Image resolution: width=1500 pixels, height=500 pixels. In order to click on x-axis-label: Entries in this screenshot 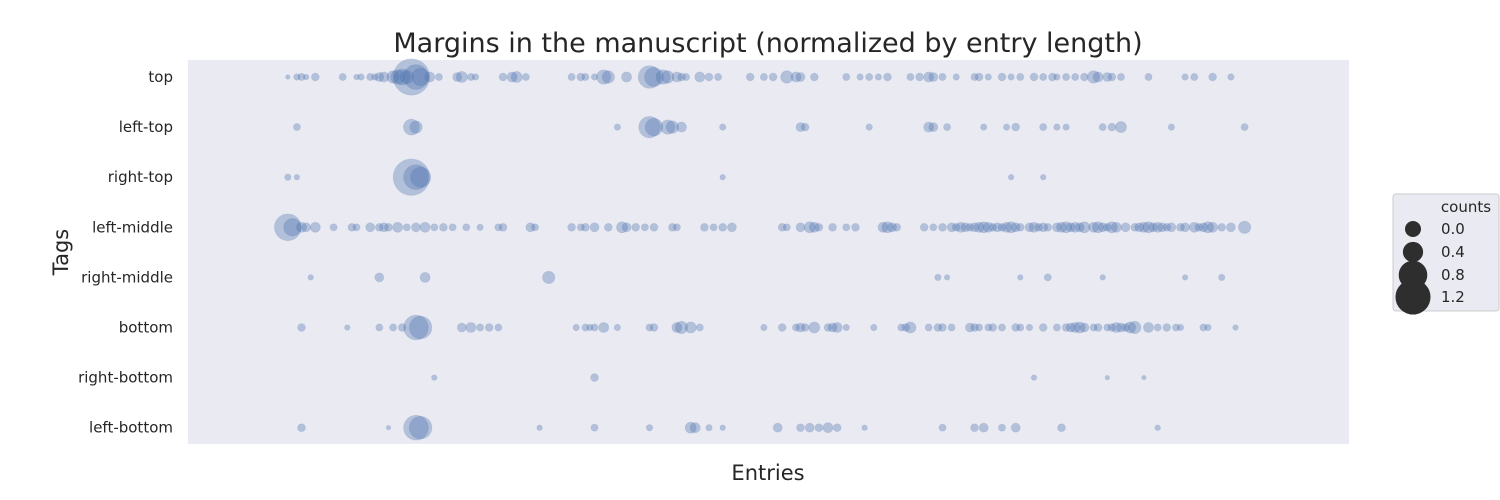, I will do `click(767, 473)`.